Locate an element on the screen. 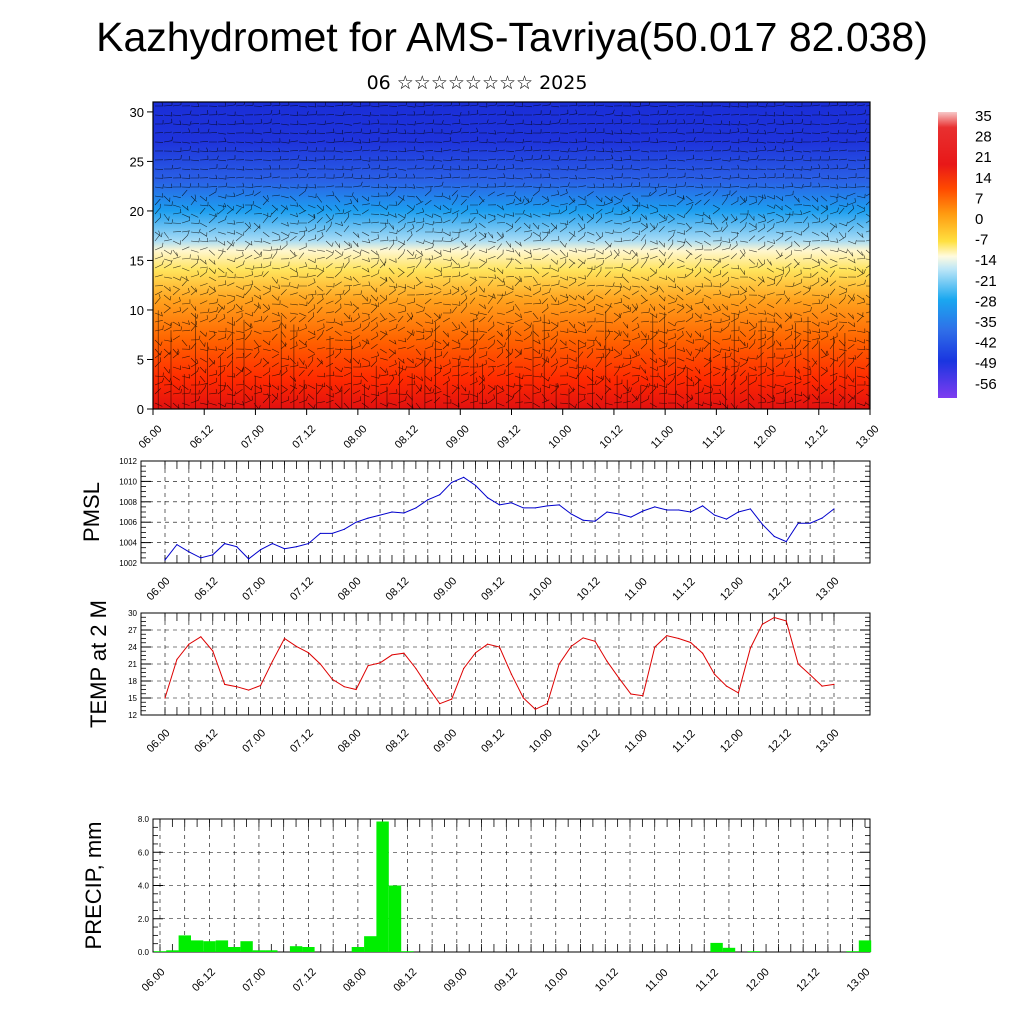  y-axis-title: TEMP at 2 M is located at coordinates (98, 664).